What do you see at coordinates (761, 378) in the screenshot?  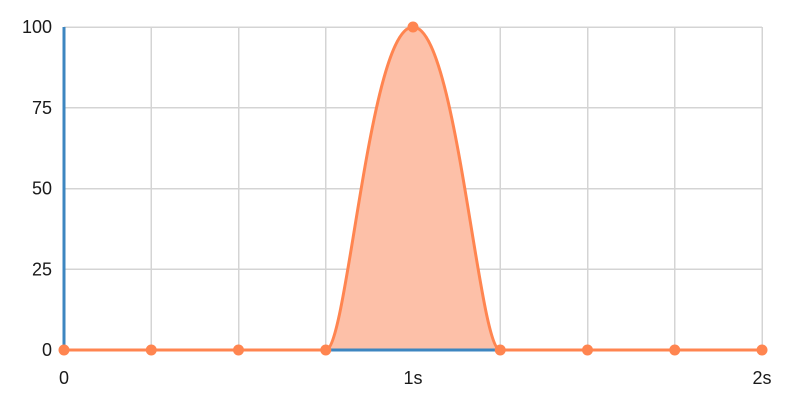 I see `x-tick-label-2: 2s` at bounding box center [761, 378].